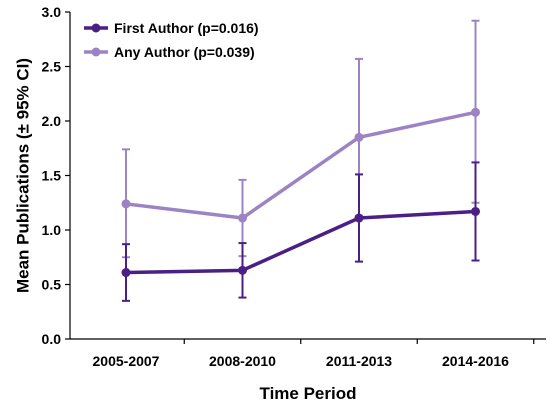 This screenshot has width=550, height=412. I want to click on x-axis-ticks: 2005-2007 2008-2010 2011-2013 2014-2016, so click(314, 354).